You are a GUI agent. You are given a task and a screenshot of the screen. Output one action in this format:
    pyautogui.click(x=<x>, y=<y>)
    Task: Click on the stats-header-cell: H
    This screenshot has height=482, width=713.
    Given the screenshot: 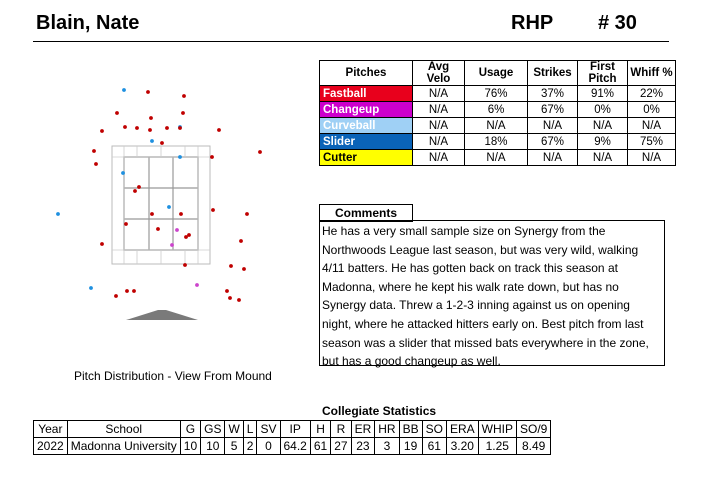 What is the action you would take?
    pyautogui.click(x=320, y=429)
    